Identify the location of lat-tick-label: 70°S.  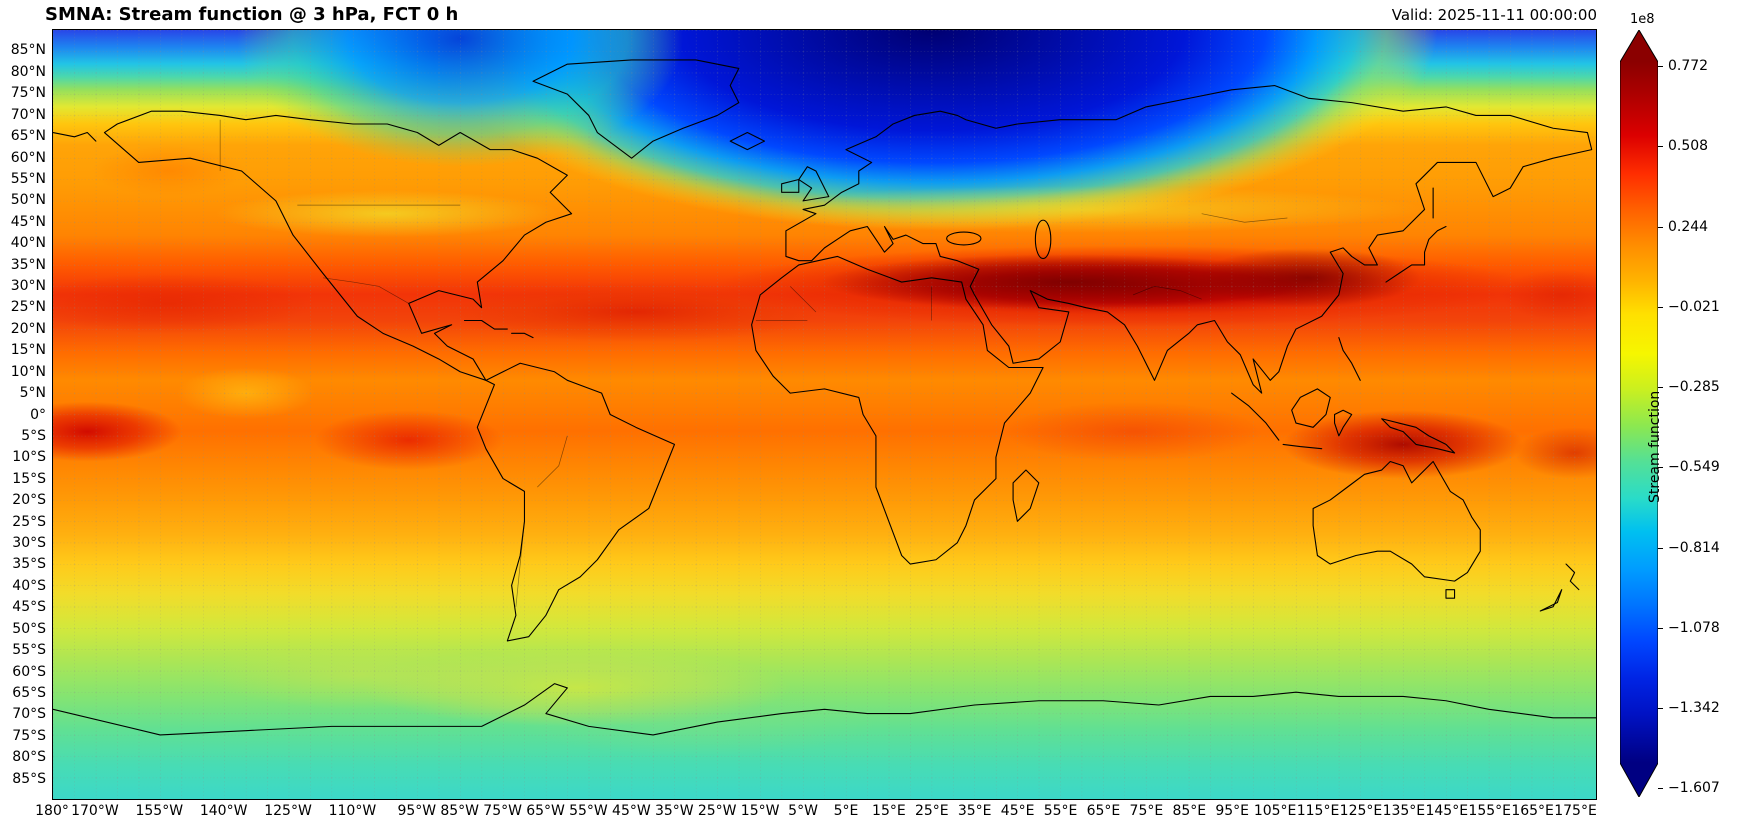
(29, 714).